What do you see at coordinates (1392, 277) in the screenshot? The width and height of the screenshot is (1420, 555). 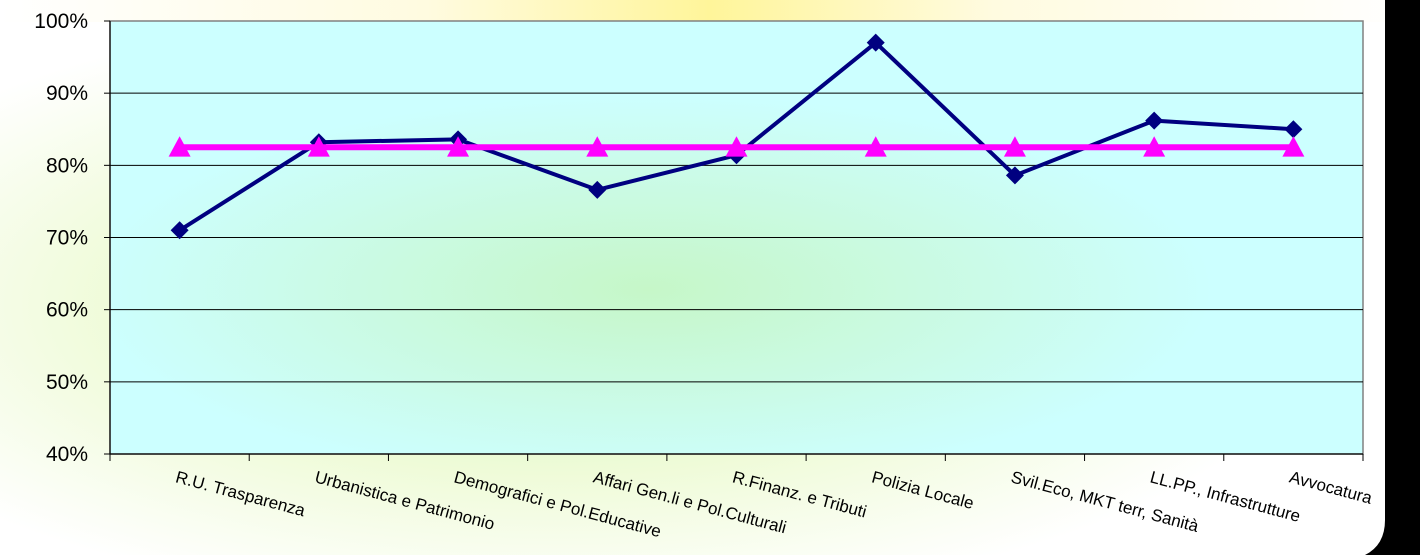 I see `right-border-decoration` at bounding box center [1392, 277].